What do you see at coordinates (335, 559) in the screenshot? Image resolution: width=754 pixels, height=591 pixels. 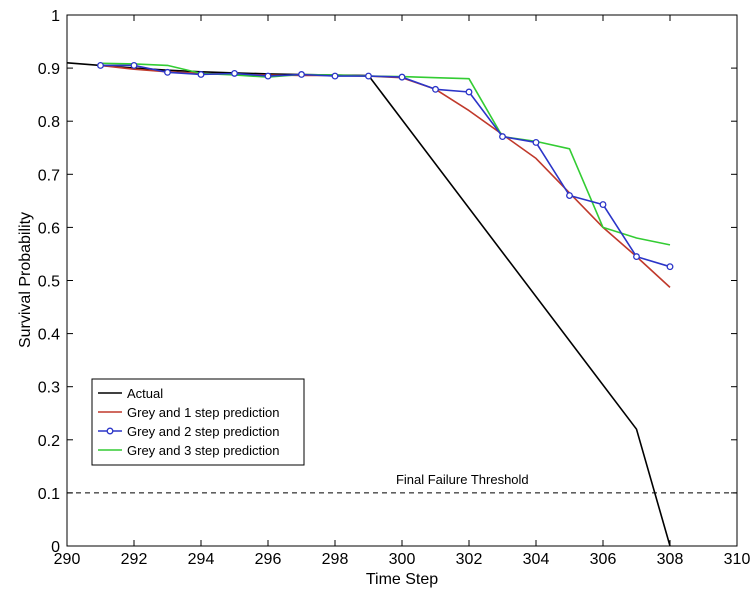 I see `x-tick-label: 298` at bounding box center [335, 559].